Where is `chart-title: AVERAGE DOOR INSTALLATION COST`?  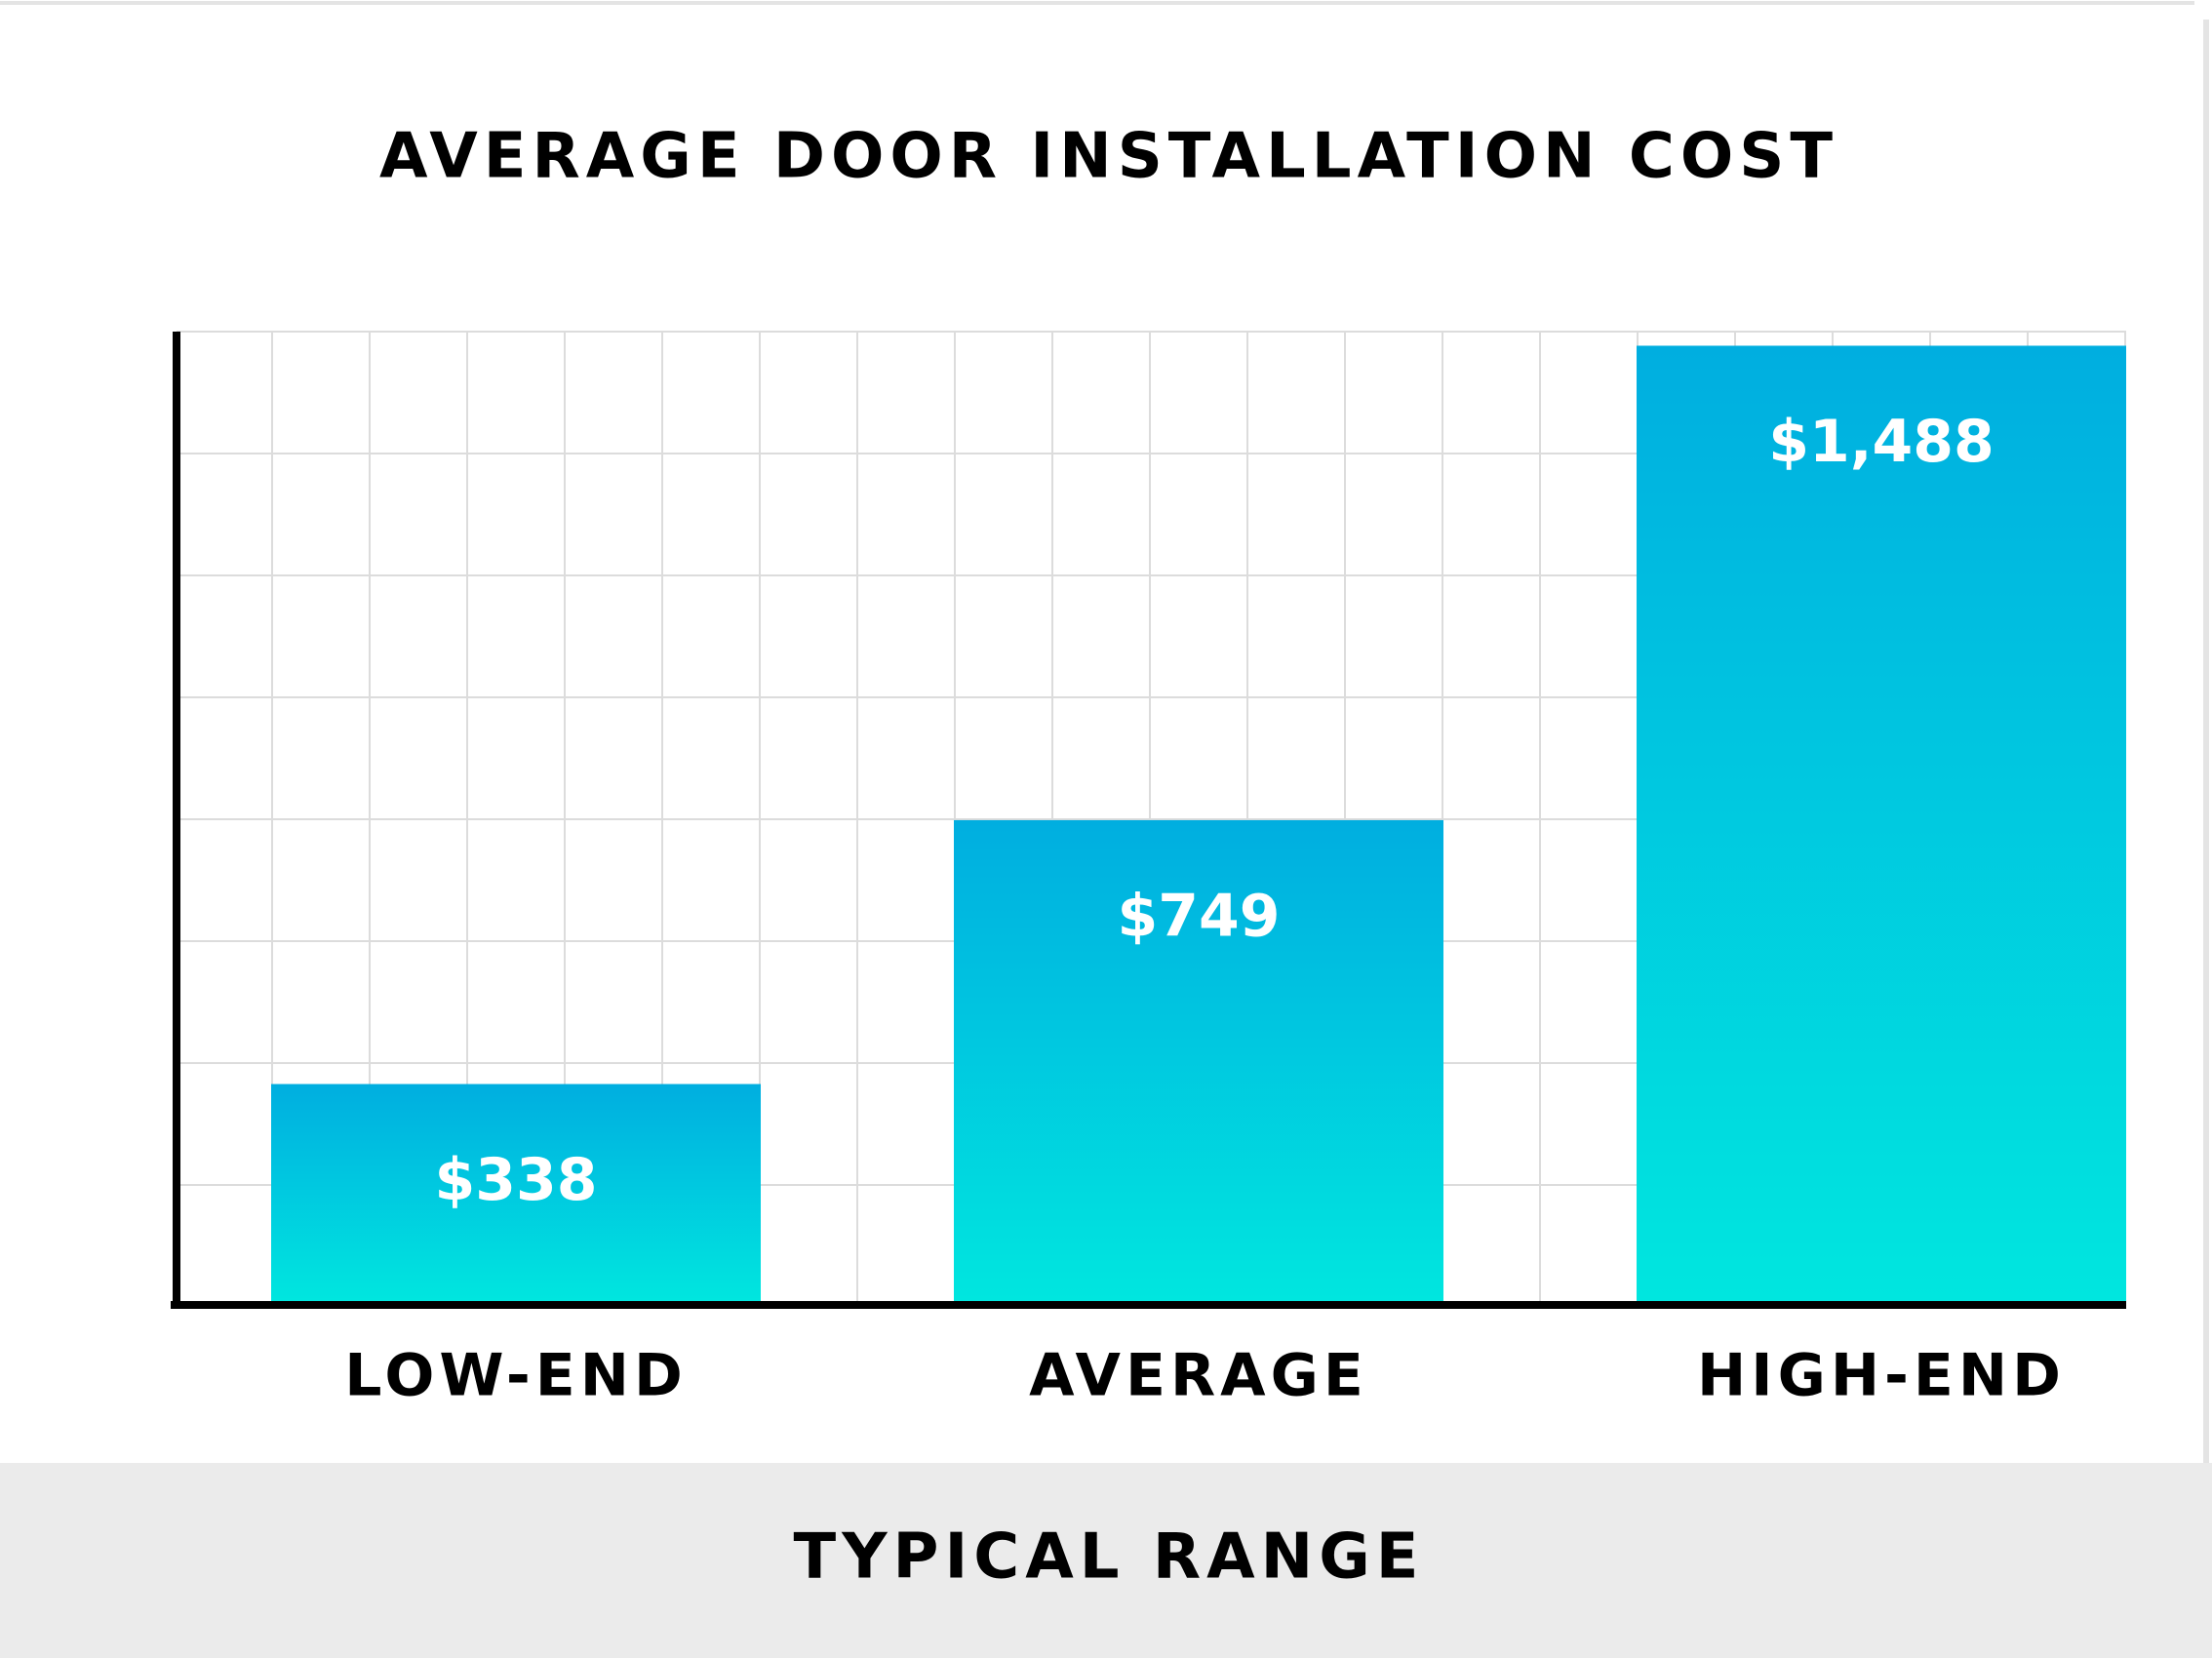 chart-title: AVERAGE DOOR INSTALLATION COST is located at coordinates (1108, 157).